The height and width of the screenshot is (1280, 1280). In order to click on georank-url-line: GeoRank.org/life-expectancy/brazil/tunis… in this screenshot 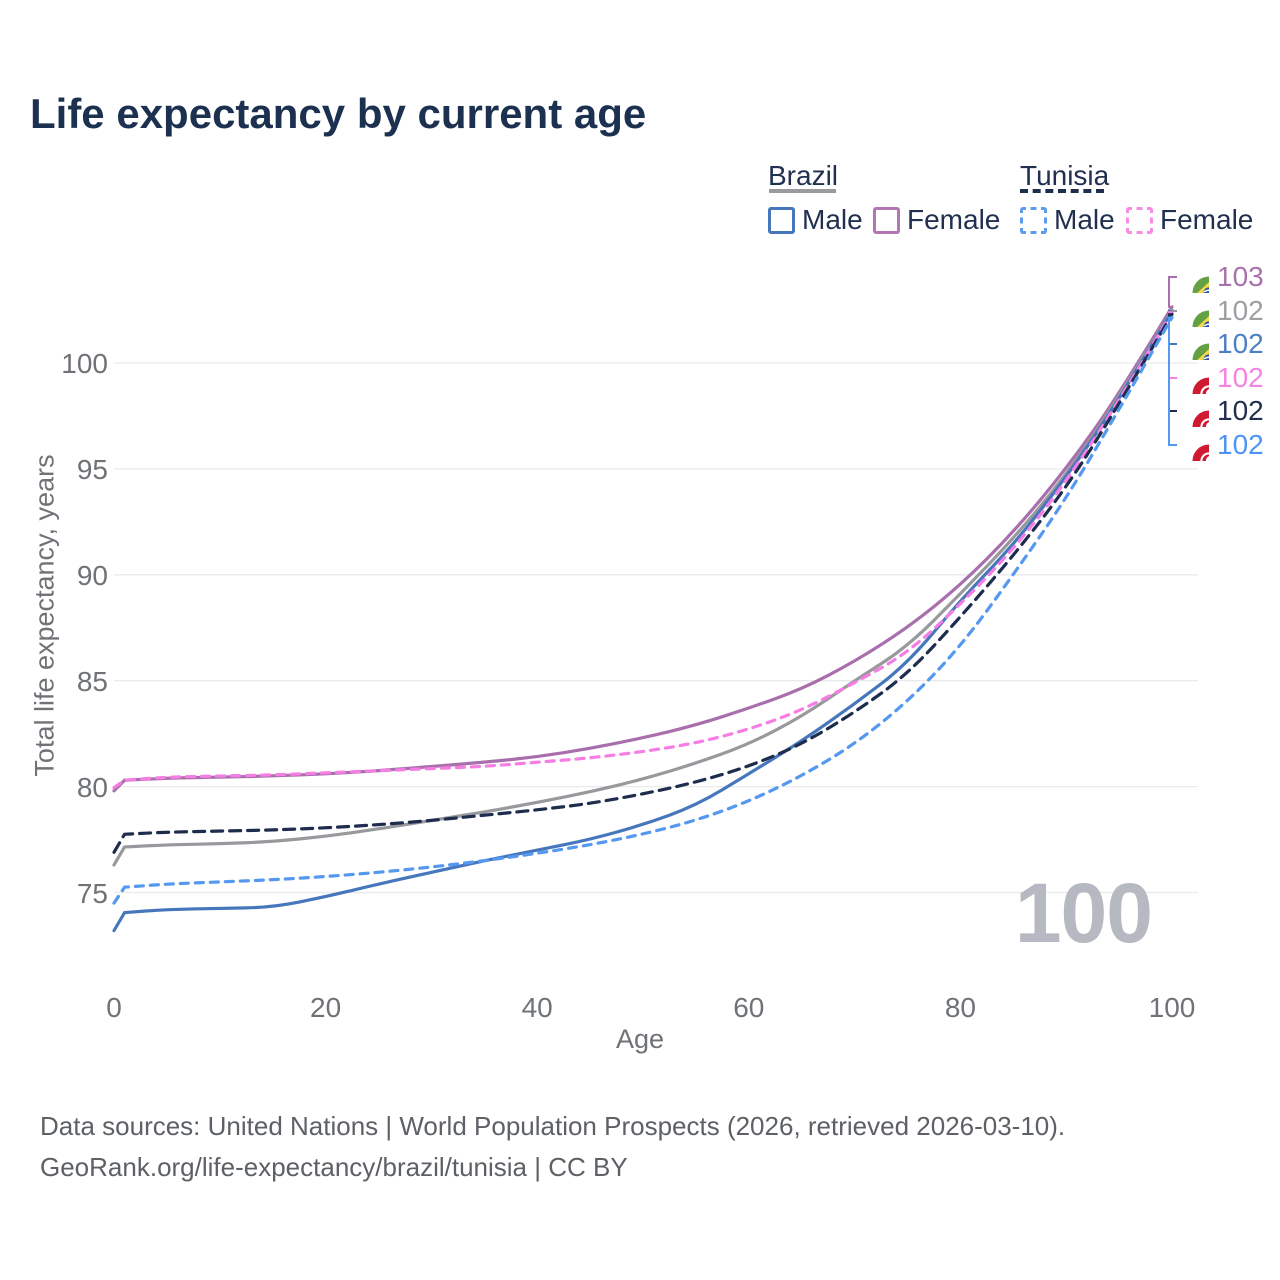, I will do `click(334, 1167)`.